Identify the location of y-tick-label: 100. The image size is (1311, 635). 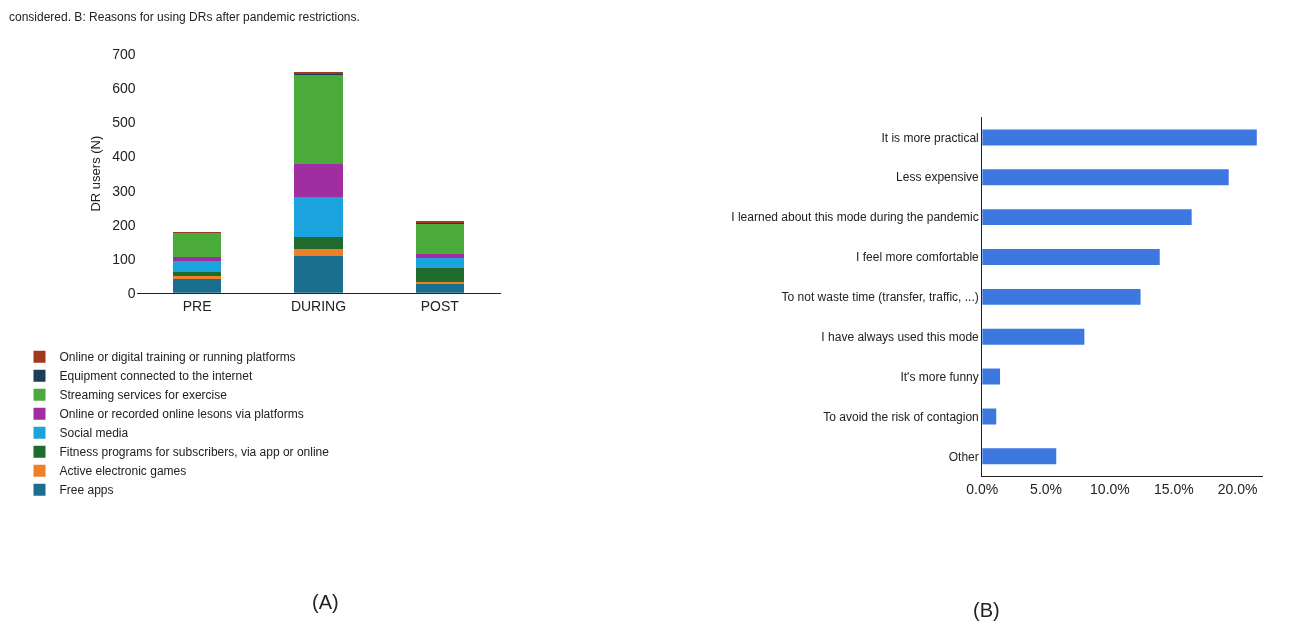
(124, 258).